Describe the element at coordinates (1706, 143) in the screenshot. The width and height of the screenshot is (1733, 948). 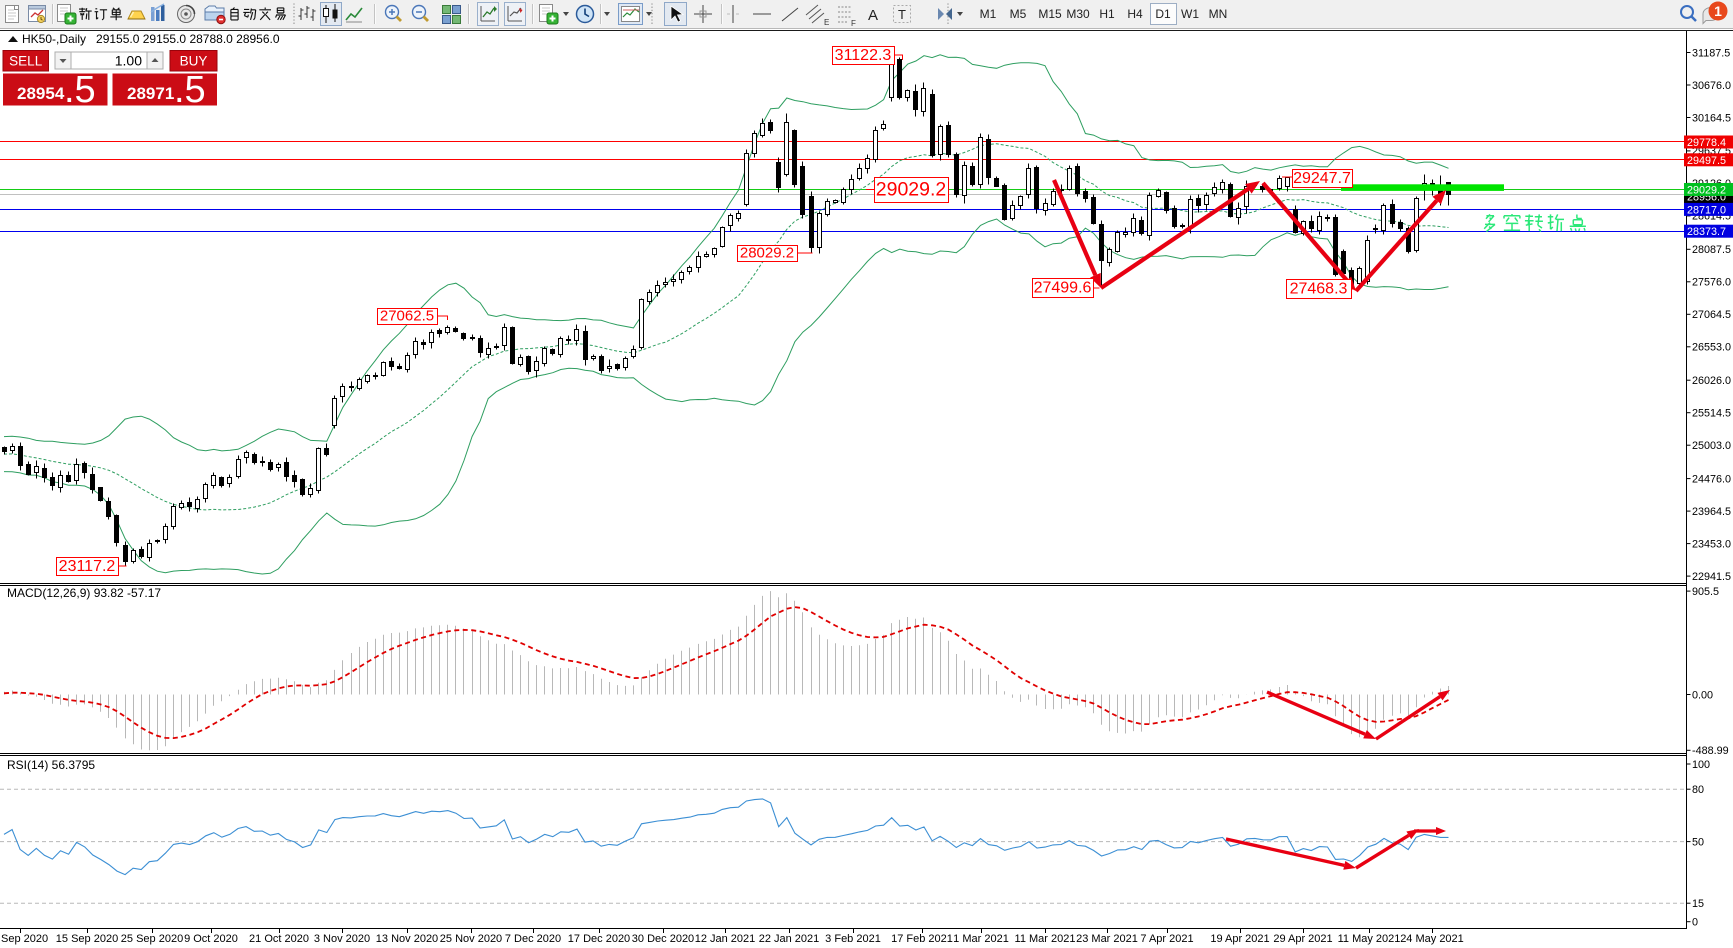
I see `svg-text: 29778.4` at that location.